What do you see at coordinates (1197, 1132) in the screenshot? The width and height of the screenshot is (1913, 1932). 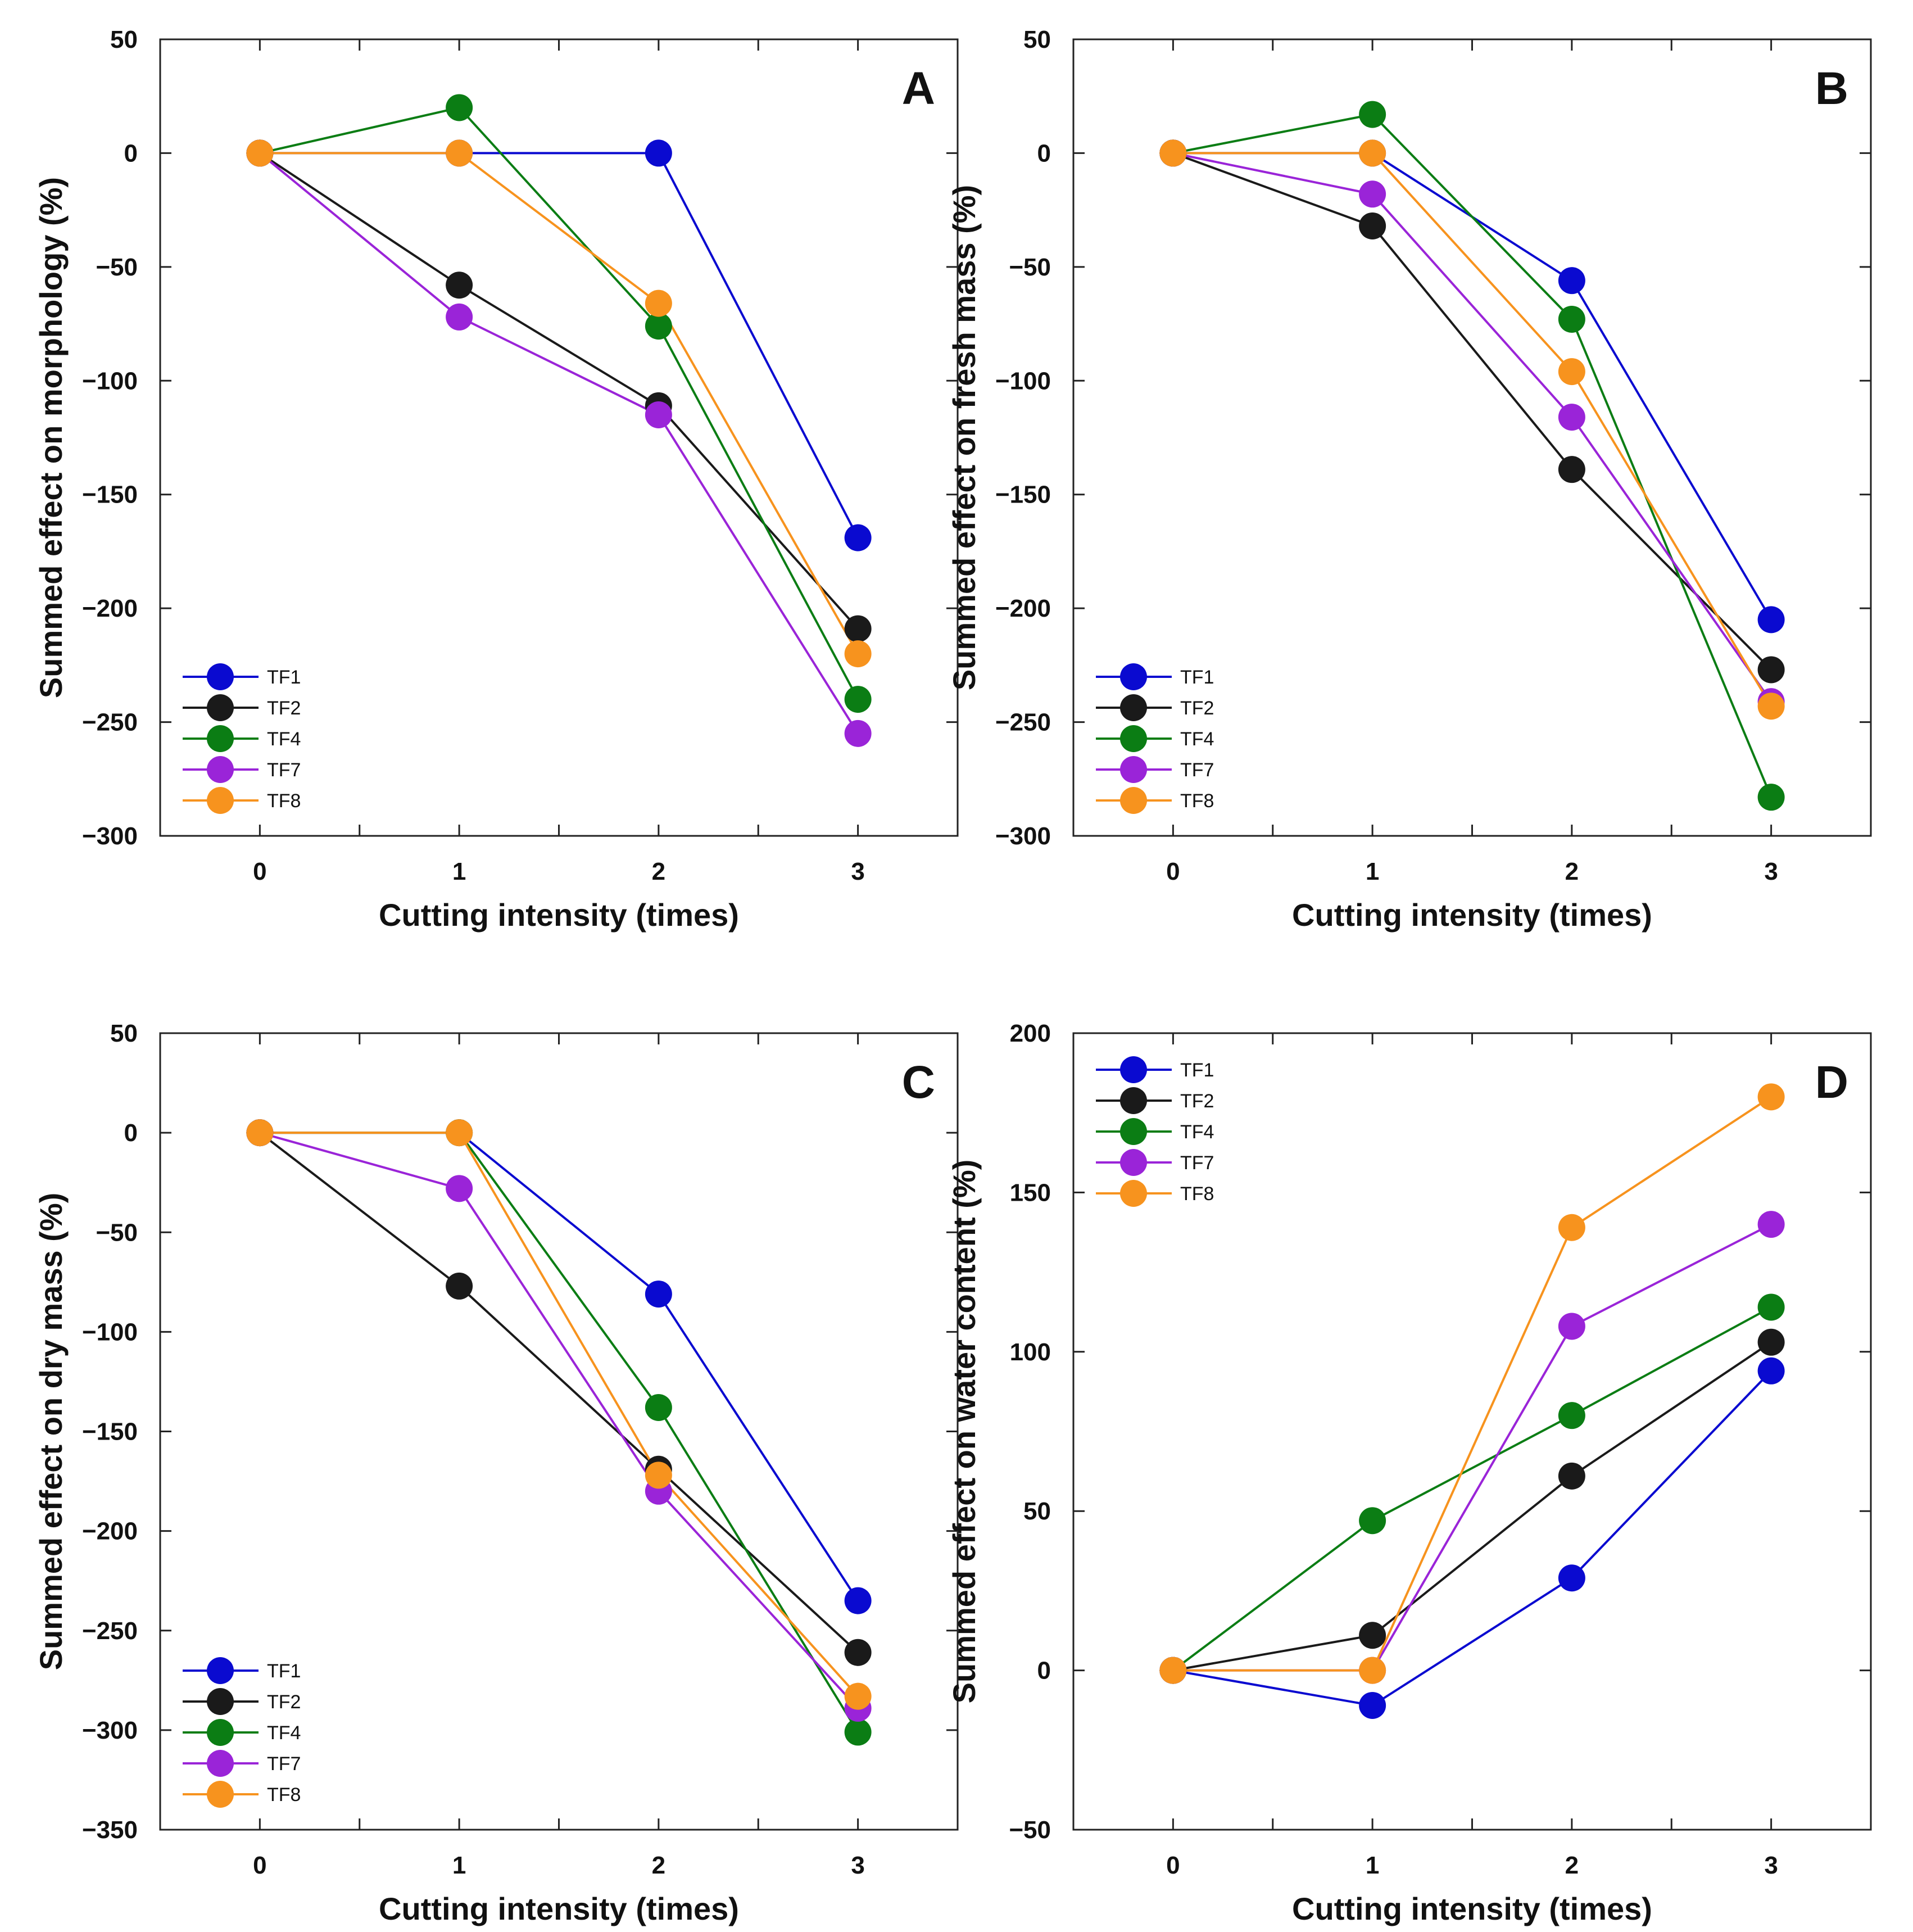 I see `legend-label: TF4` at bounding box center [1197, 1132].